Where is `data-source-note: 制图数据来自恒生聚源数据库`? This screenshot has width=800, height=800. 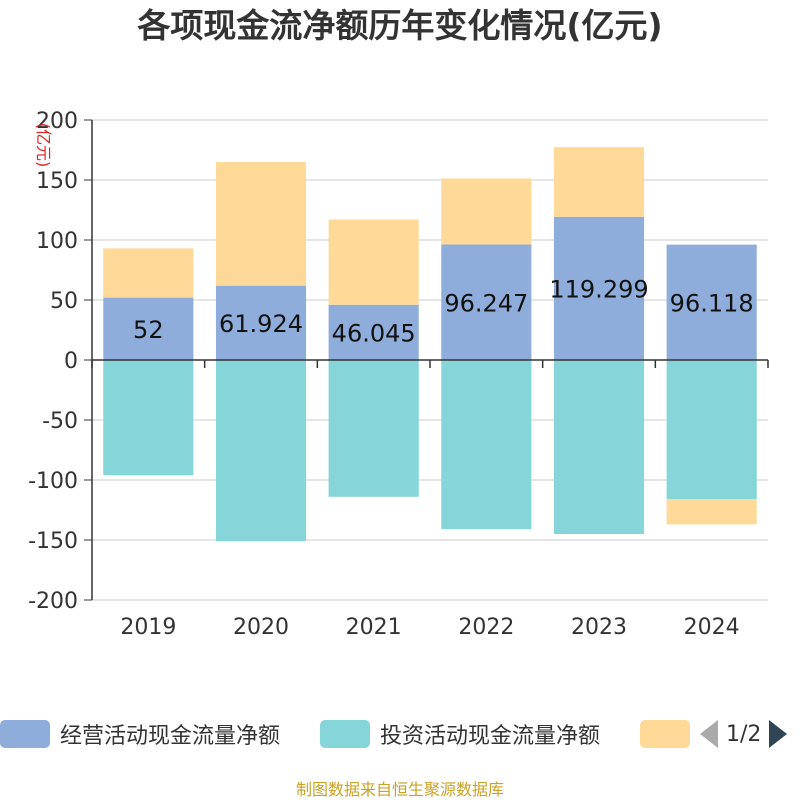
data-source-note: 制图数据来自恒生聚源数据库 is located at coordinates (399, 789).